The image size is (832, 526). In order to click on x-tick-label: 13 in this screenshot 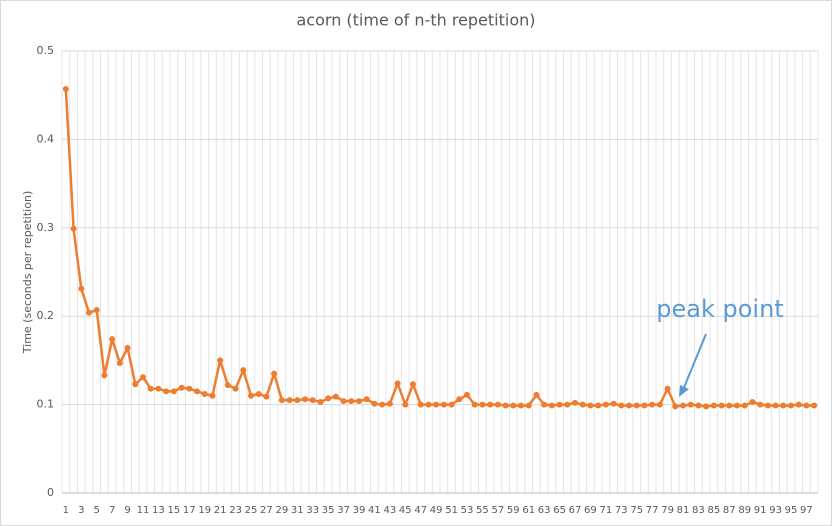, I will do `click(158, 510)`.